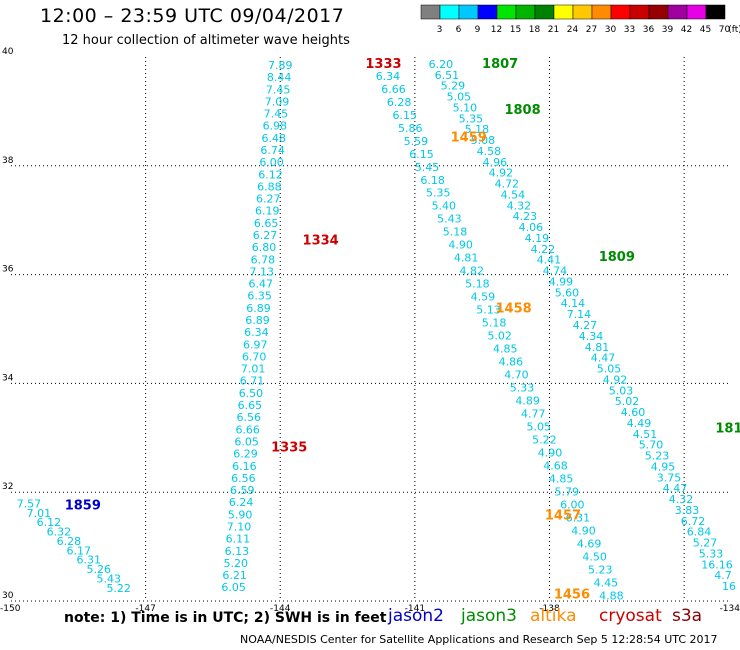 The image size is (740, 650). Describe the element at coordinates (415, 609) in the screenshot. I see `x-tick-label: -141` at that location.